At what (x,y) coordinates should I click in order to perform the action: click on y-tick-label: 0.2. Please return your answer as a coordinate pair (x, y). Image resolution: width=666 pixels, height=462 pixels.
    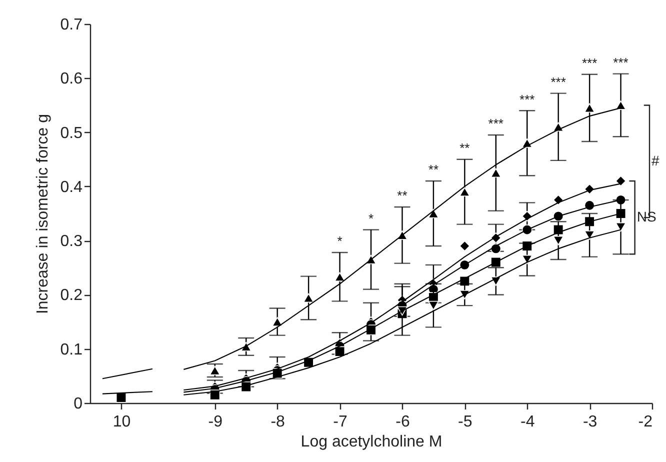
    Looking at the image, I should click on (71, 295).